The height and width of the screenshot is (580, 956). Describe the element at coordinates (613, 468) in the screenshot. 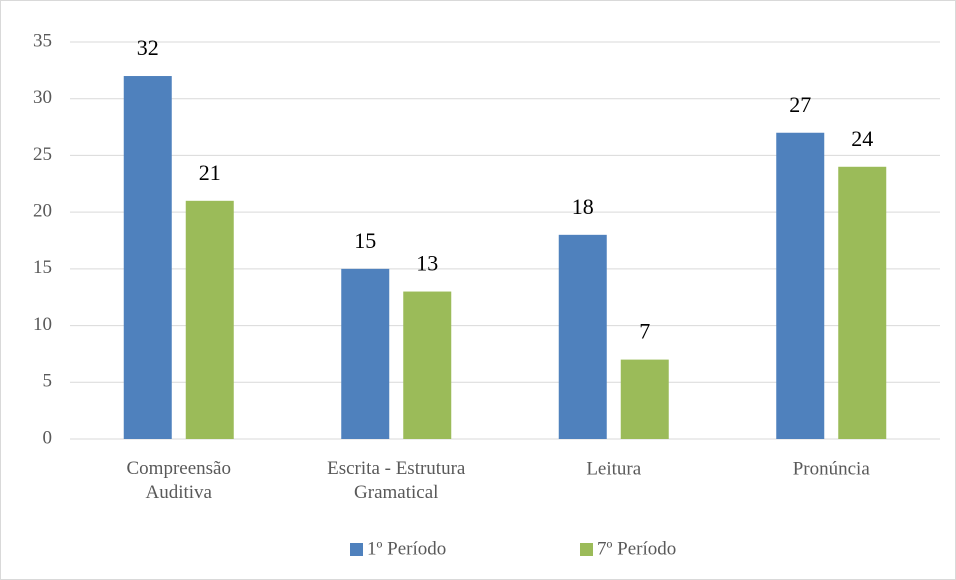

I see `x-tick-label: Leitura` at that location.